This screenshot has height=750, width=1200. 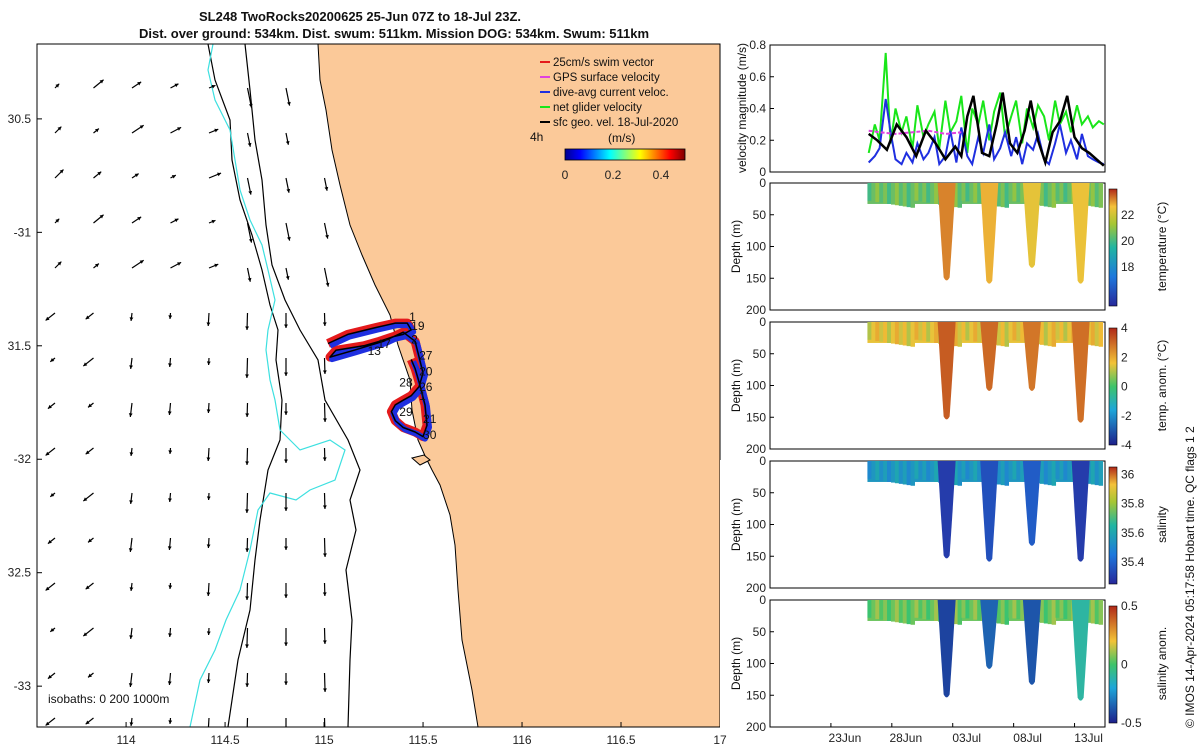 I want to click on map-x-axis: 114 114.5 115 115.5 116 116.5 17, so click(x=422, y=734).